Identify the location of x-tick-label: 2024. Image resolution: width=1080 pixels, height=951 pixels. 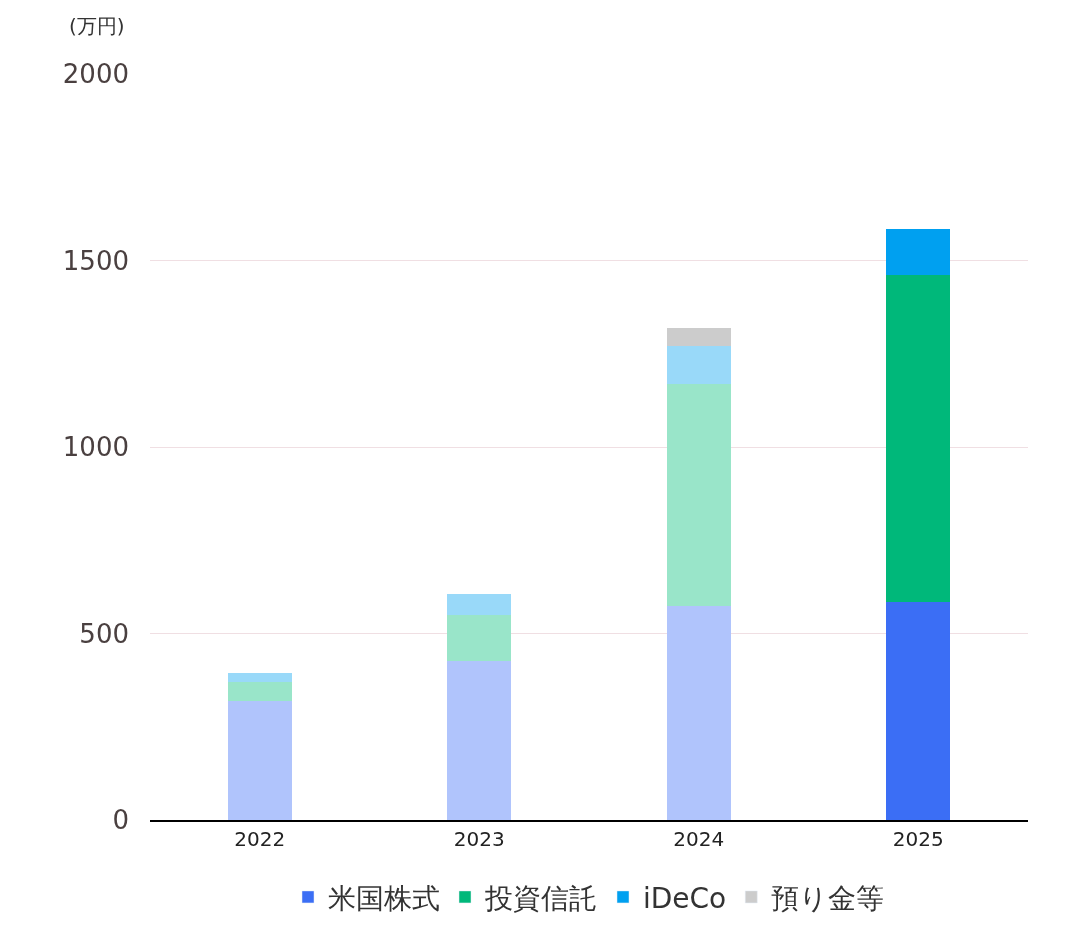
(699, 839).